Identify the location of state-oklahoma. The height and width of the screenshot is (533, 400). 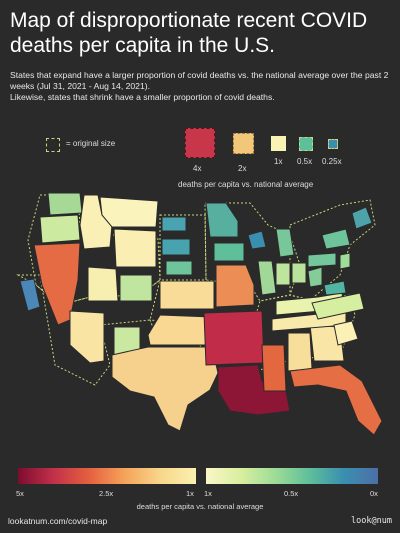
(180, 330).